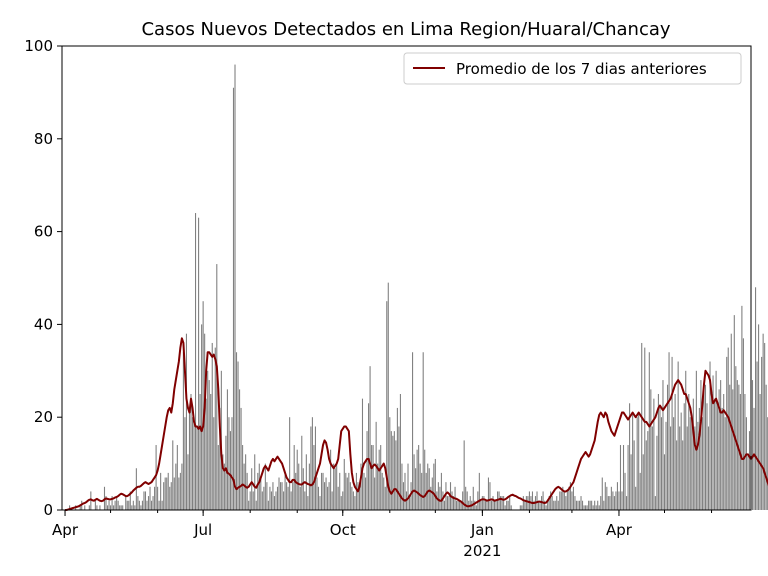 This screenshot has height=576, width=768. I want to click on y-axis: 0 20 40 60 80 100, so click(43, 278).